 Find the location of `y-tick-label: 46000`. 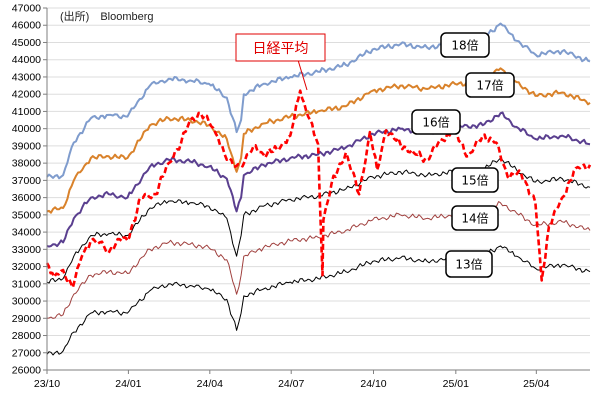

y-tick-label: 46000 is located at coordinates (26, 26).